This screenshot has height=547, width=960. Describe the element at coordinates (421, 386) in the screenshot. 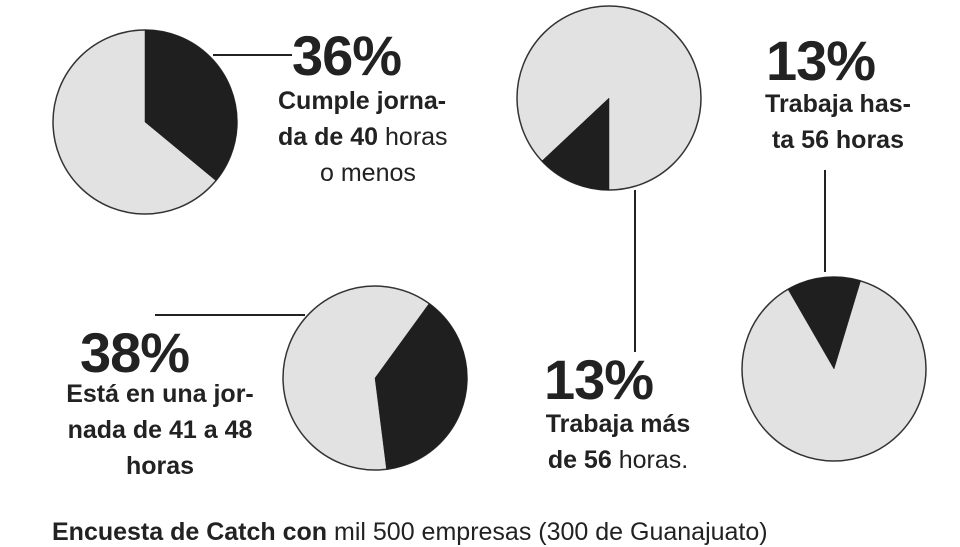

I see `pie-38-slice` at that location.